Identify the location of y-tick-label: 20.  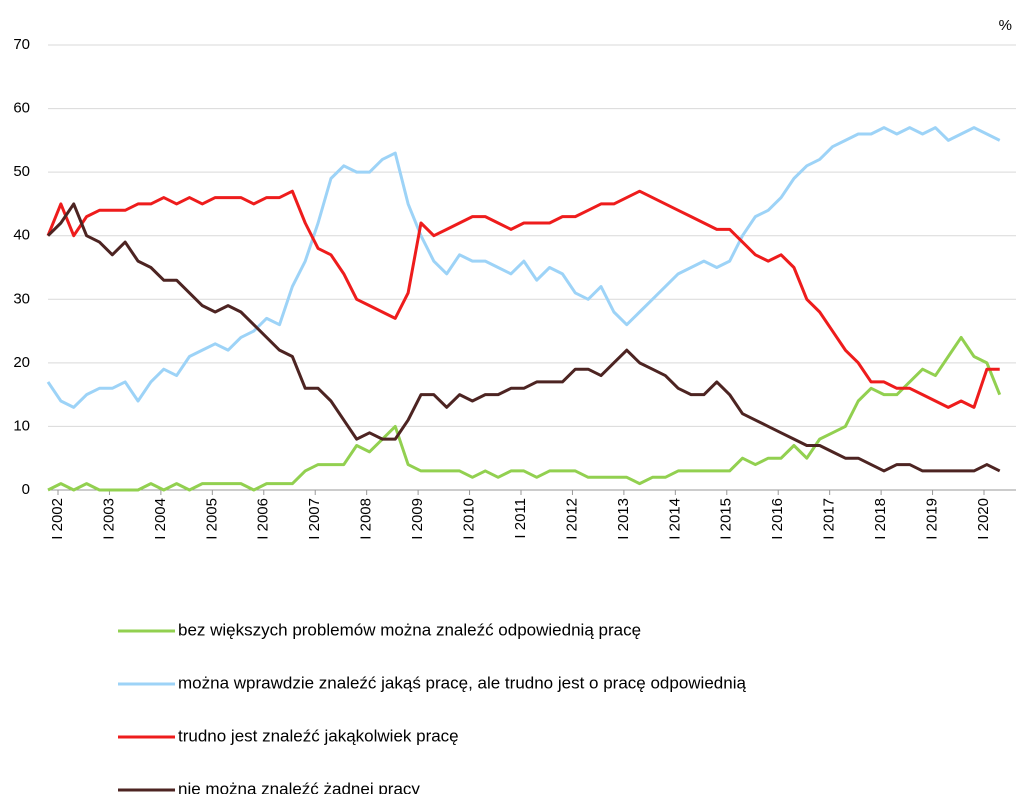
(21, 362).